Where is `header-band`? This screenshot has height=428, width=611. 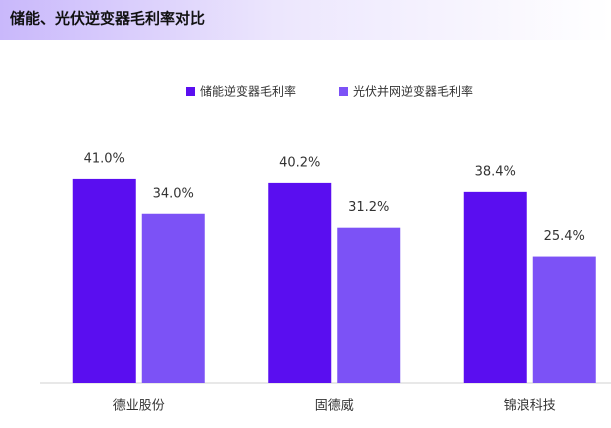 header-band is located at coordinates (305, 20).